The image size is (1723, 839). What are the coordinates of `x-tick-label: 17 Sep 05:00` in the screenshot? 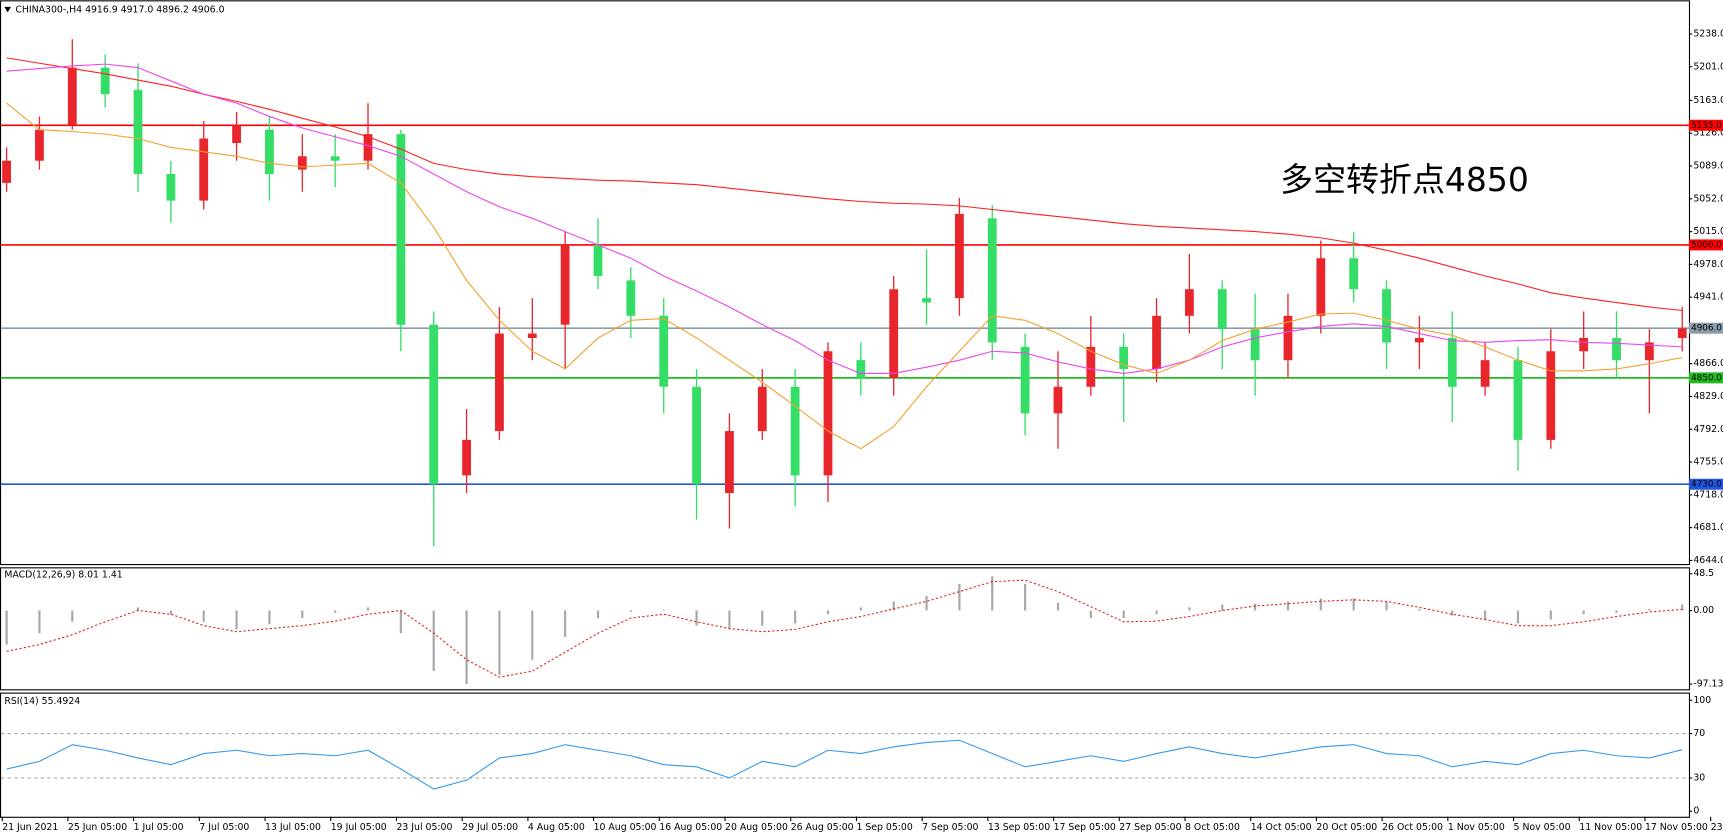 It's located at (1085, 827).